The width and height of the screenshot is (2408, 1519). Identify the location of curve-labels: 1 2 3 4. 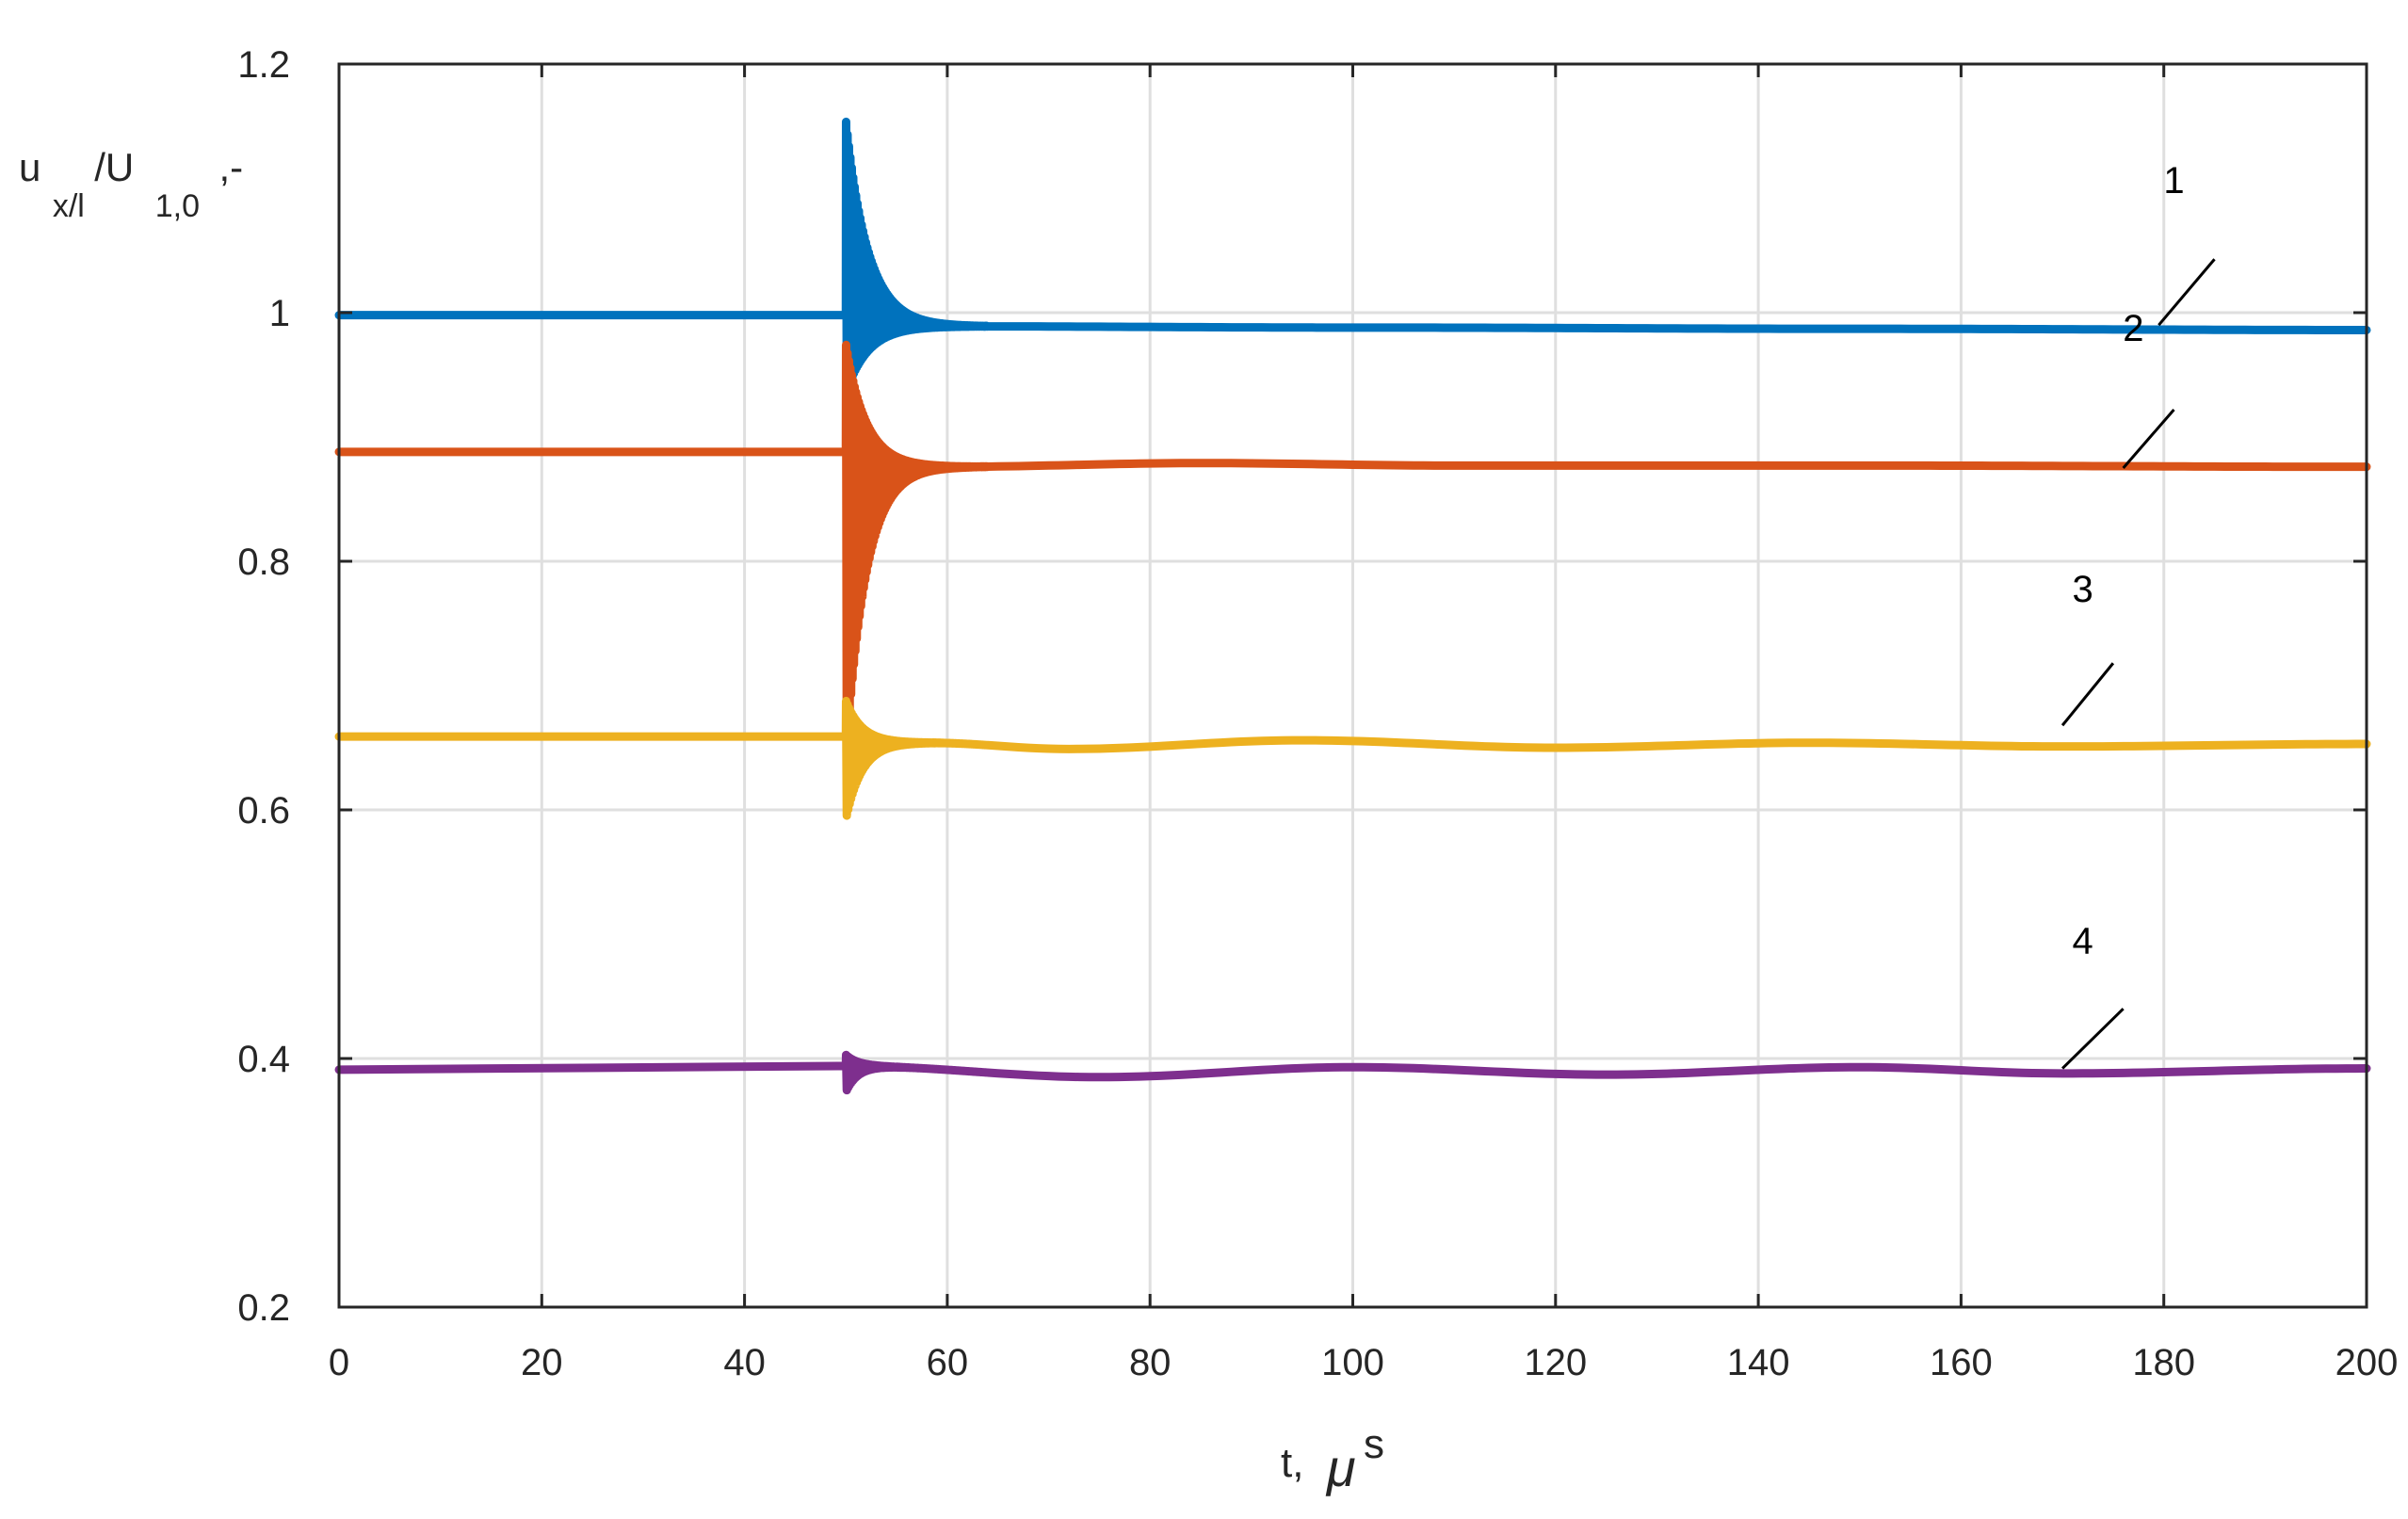
(2138, 615).